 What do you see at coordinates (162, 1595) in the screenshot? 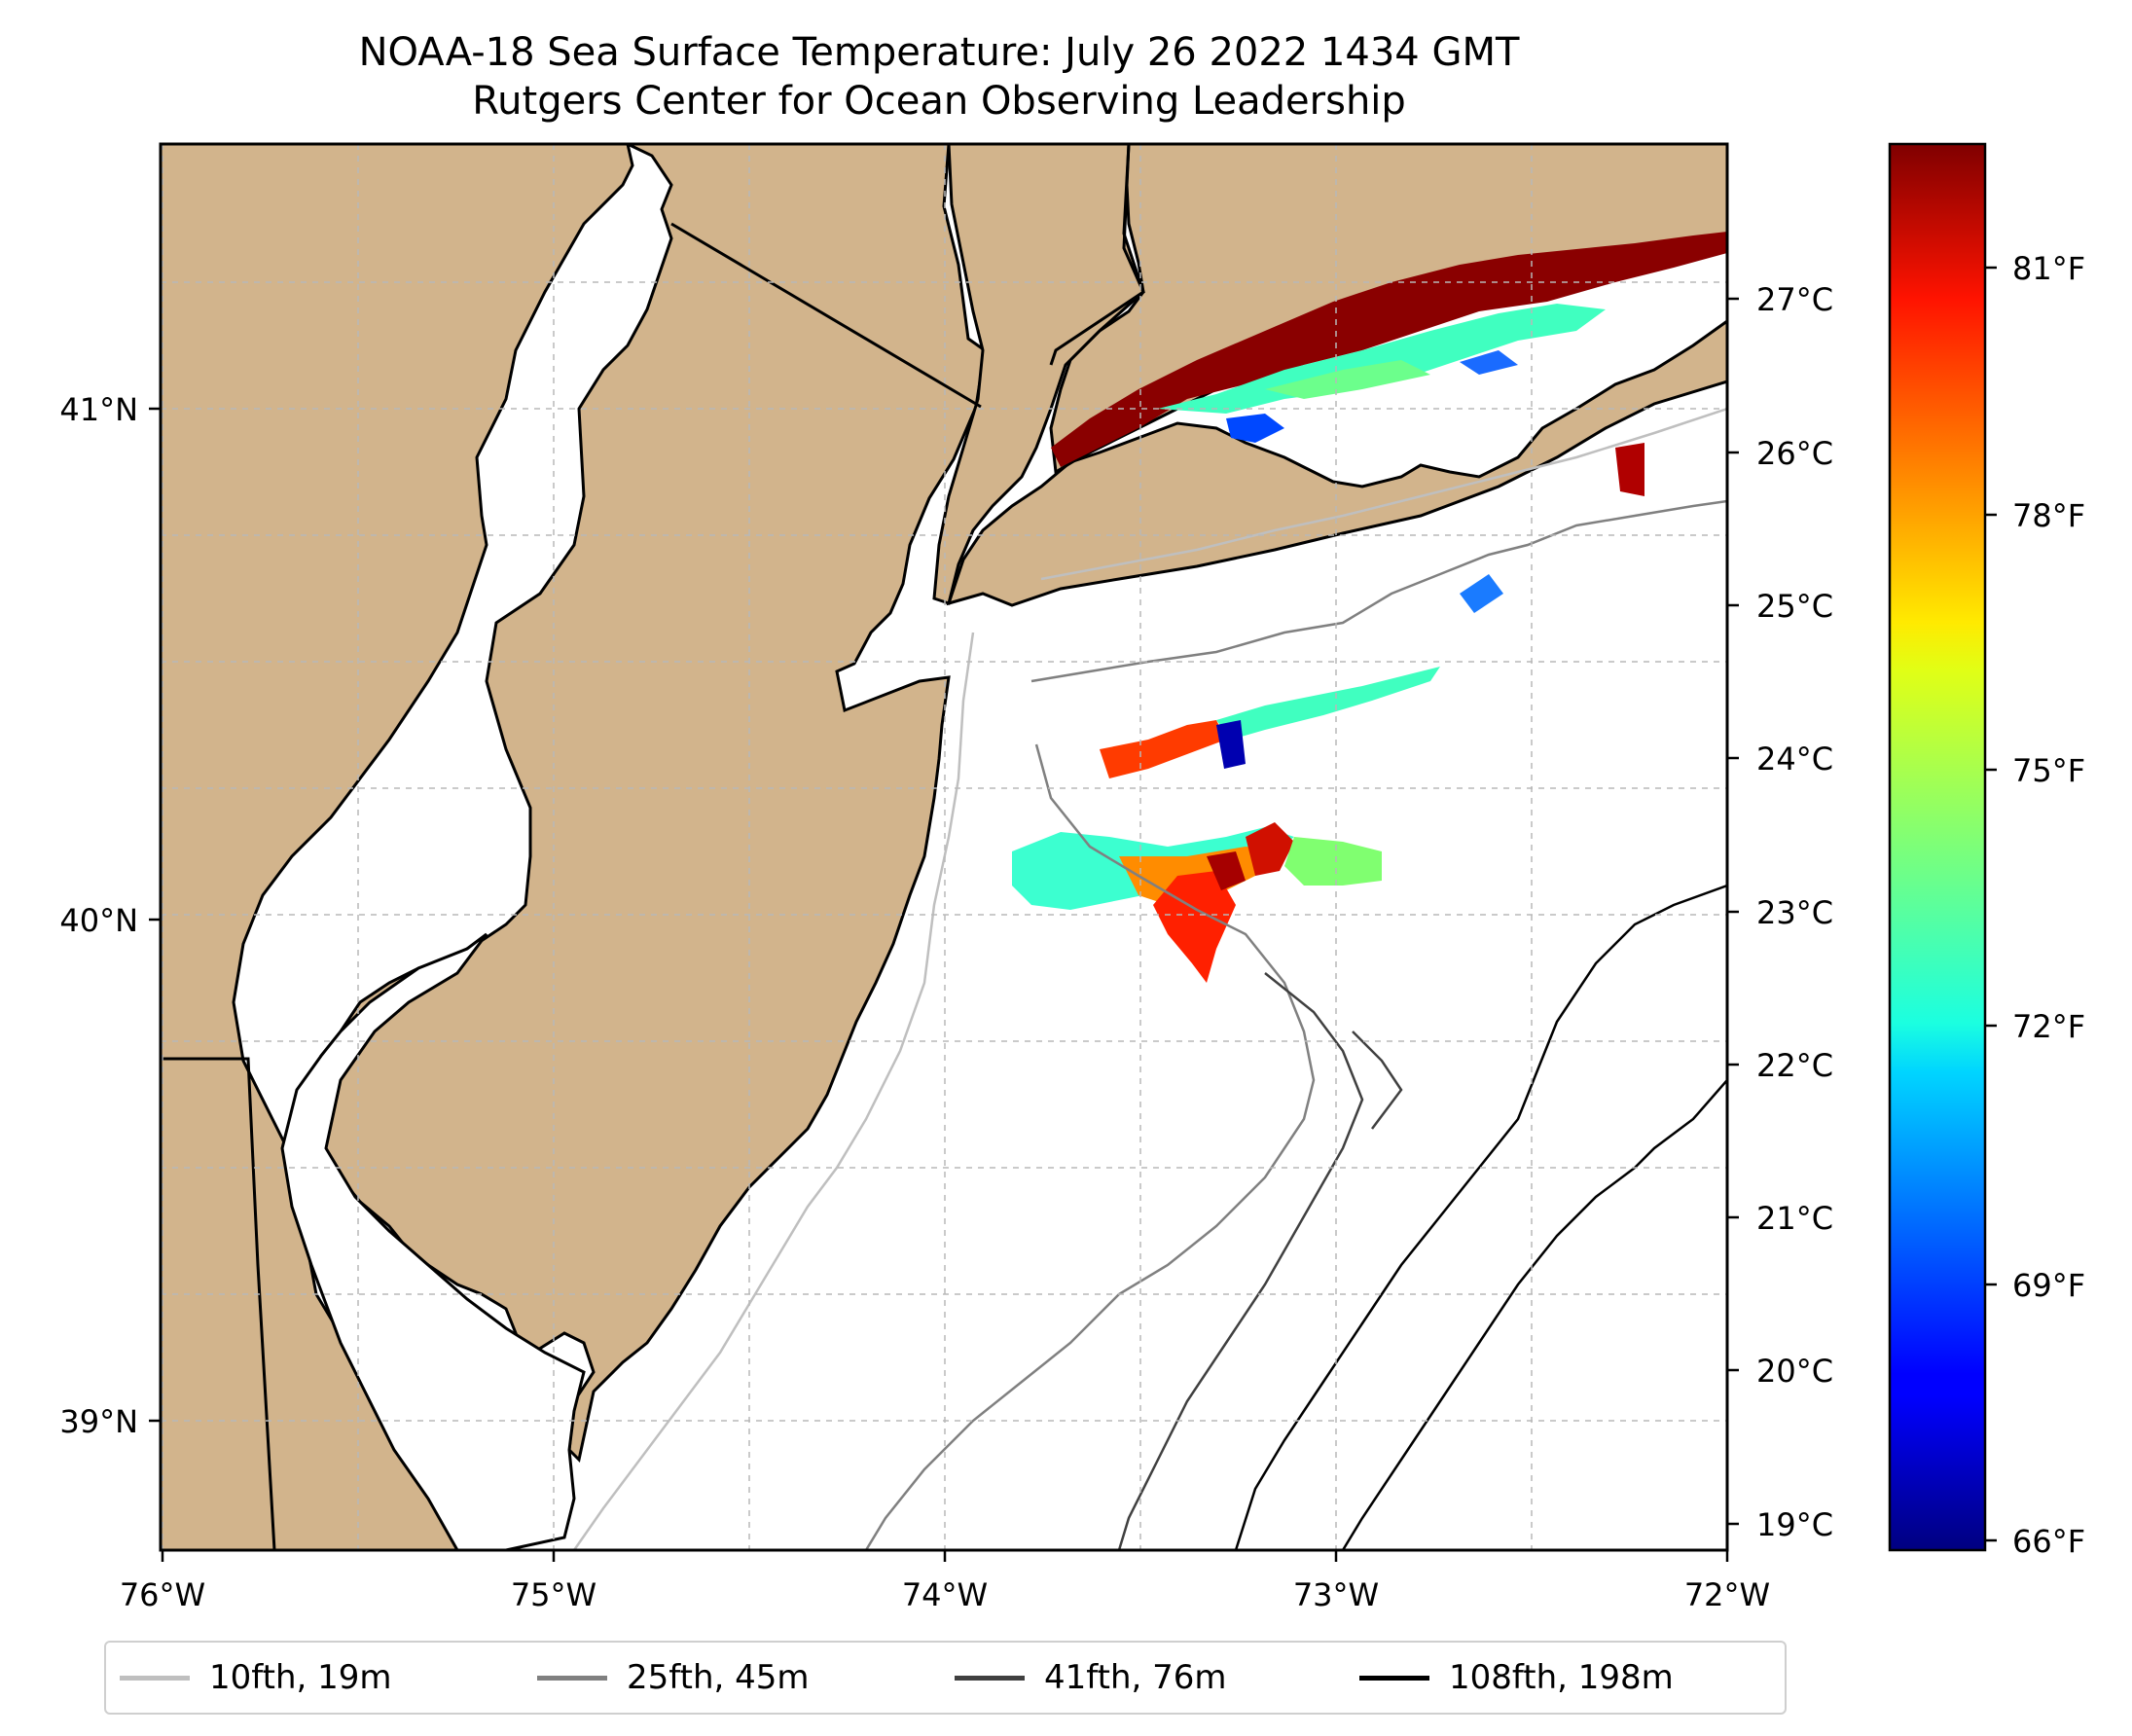
I see `x-tick-label: 76°W` at bounding box center [162, 1595].